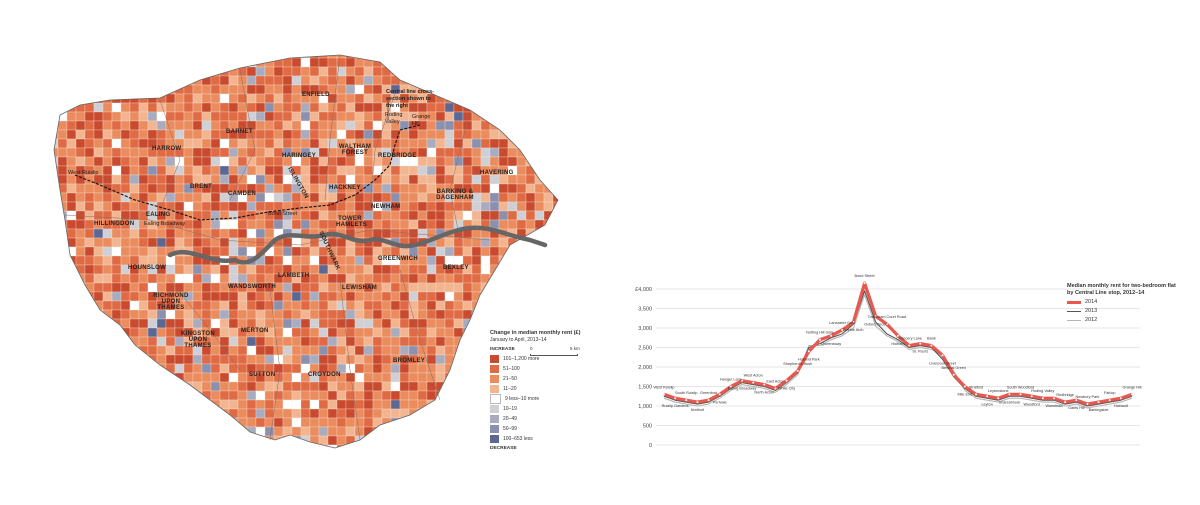 This screenshot has height=505, width=1200. What do you see at coordinates (647, 427) in the screenshot?
I see `y-tick-label: 500` at bounding box center [647, 427].